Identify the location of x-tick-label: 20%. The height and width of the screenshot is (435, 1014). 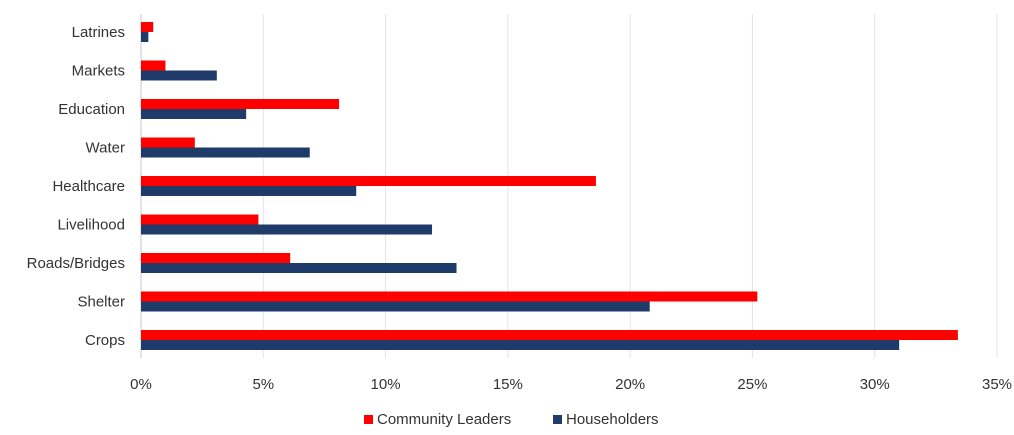
(630, 384).